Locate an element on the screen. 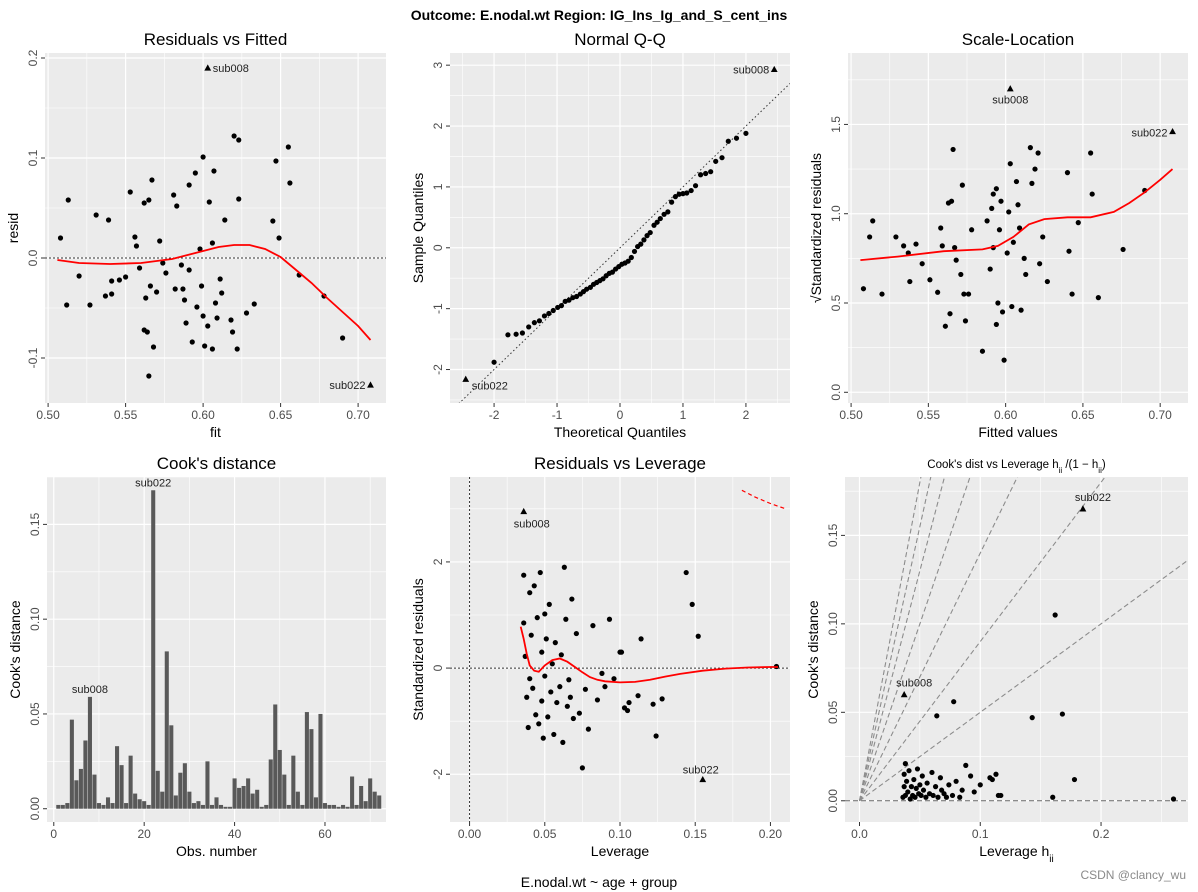 This screenshot has width=1198, height=892. y-tick-label: 0 is located at coordinates (438, 667).